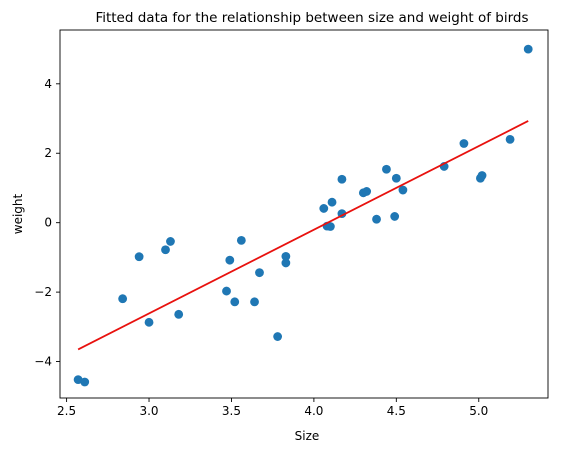 The width and height of the screenshot is (585, 453). What do you see at coordinates (48, 223) in the screenshot?
I see `y-tick-label: 0` at bounding box center [48, 223].